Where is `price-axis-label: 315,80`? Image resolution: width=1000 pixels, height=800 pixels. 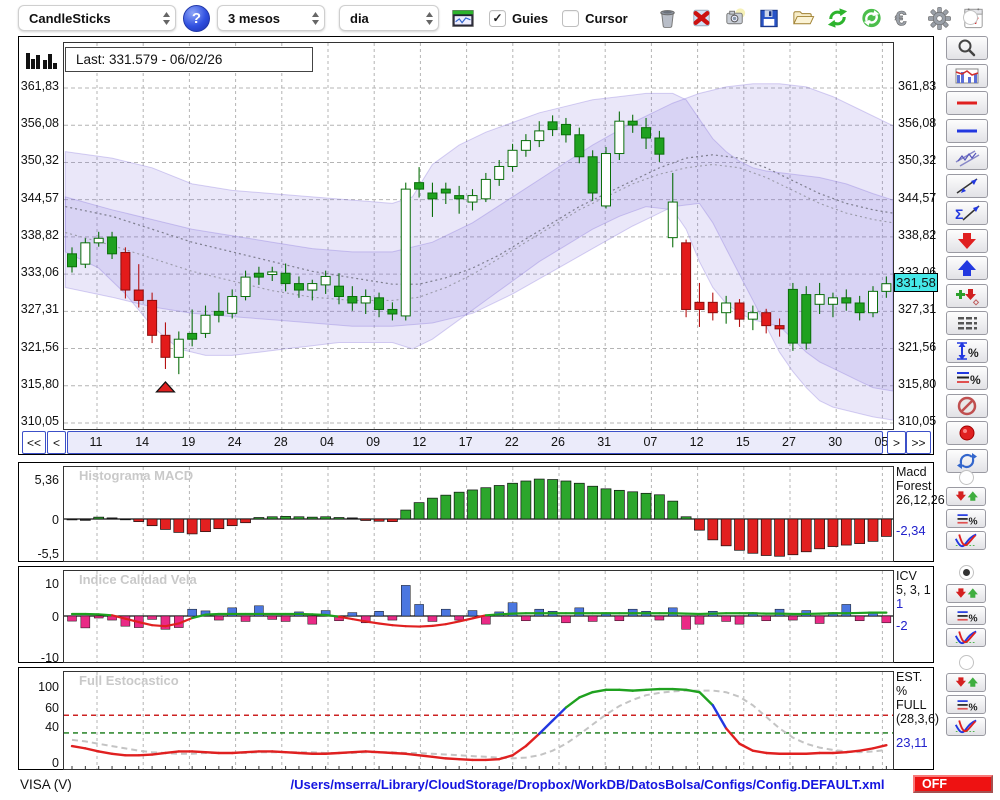 price-axis-label: 315,80 is located at coordinates (39, 383).